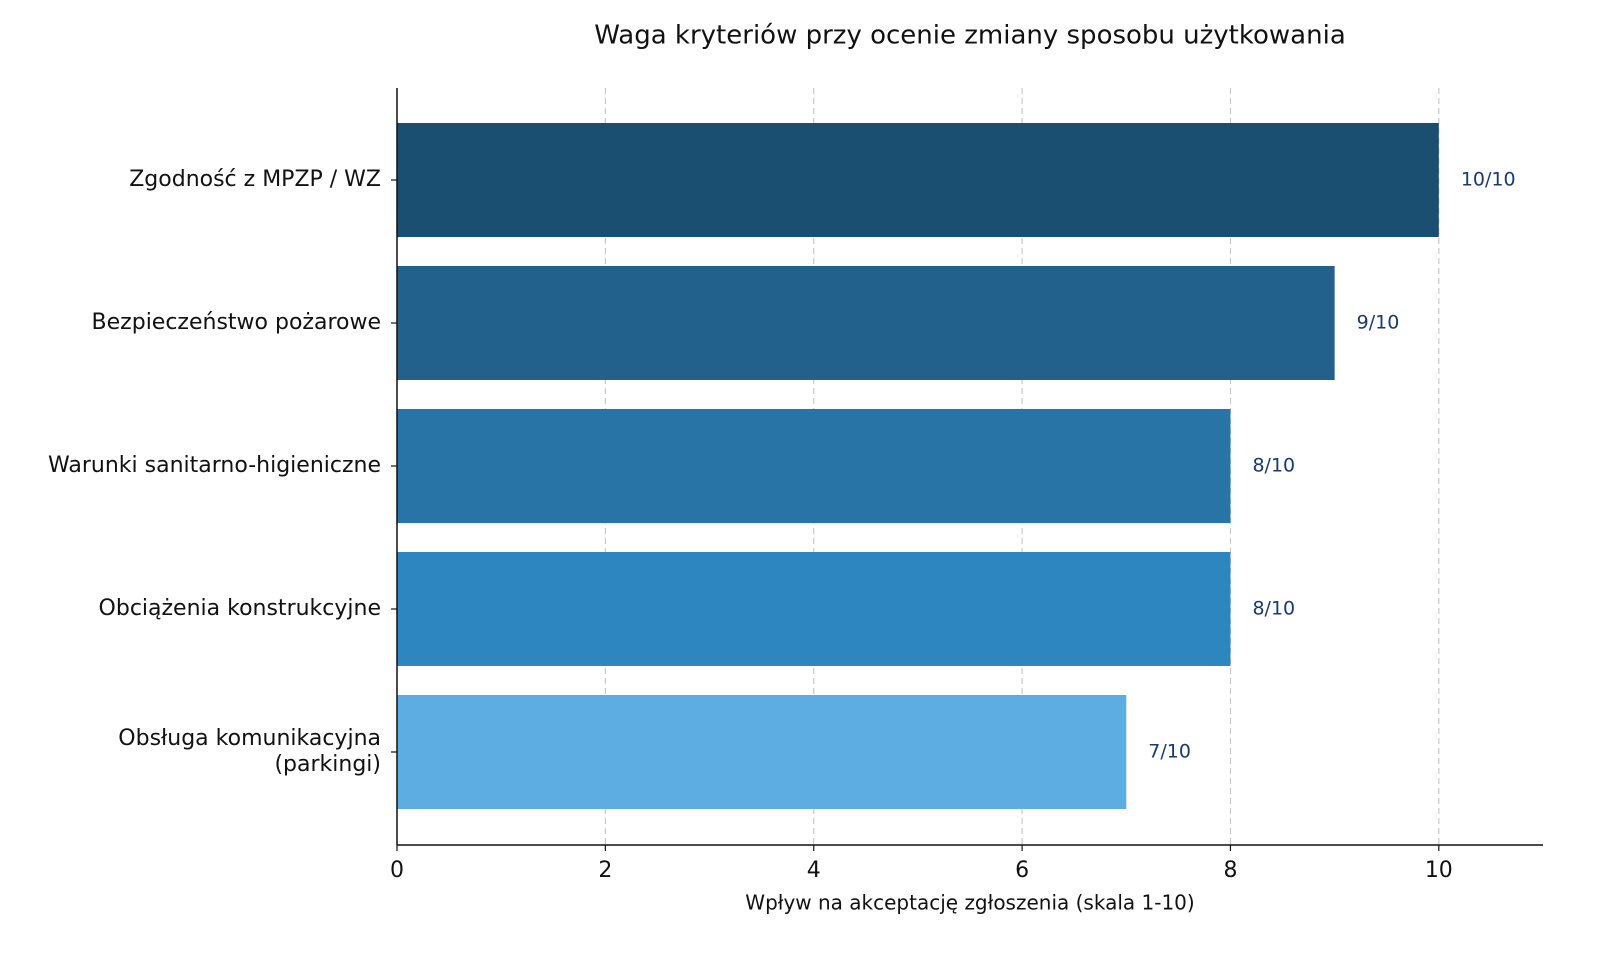 This screenshot has width=1600, height=960. What do you see at coordinates (249, 751) in the screenshot?
I see `y-tick-label: Obsługa komunikacyjna (parkingi)` at bounding box center [249, 751].